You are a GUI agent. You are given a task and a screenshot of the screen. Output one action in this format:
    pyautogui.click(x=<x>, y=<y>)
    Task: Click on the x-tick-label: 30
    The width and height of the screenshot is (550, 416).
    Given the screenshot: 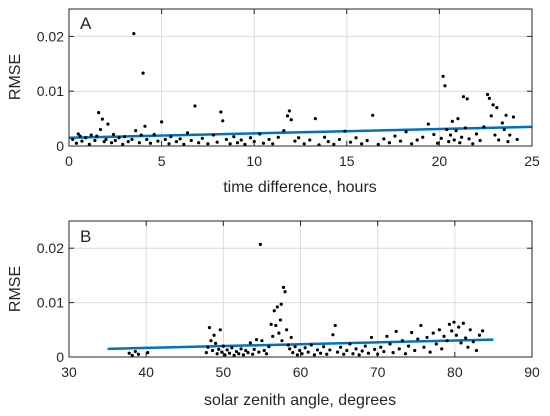 What is the action you would take?
    pyautogui.click(x=69, y=372)
    